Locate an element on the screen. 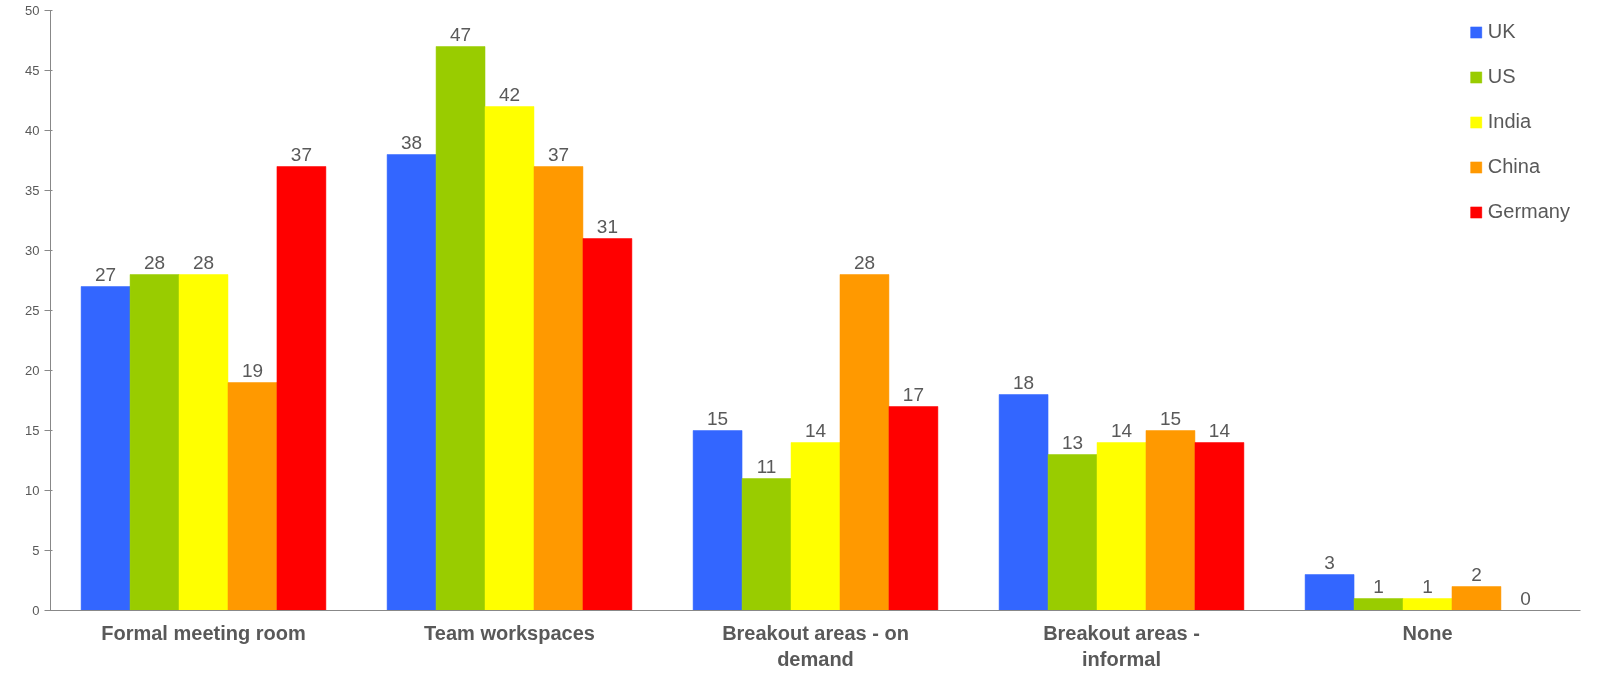 This screenshot has width=1618, height=693. data-label: 47 is located at coordinates (460, 34).